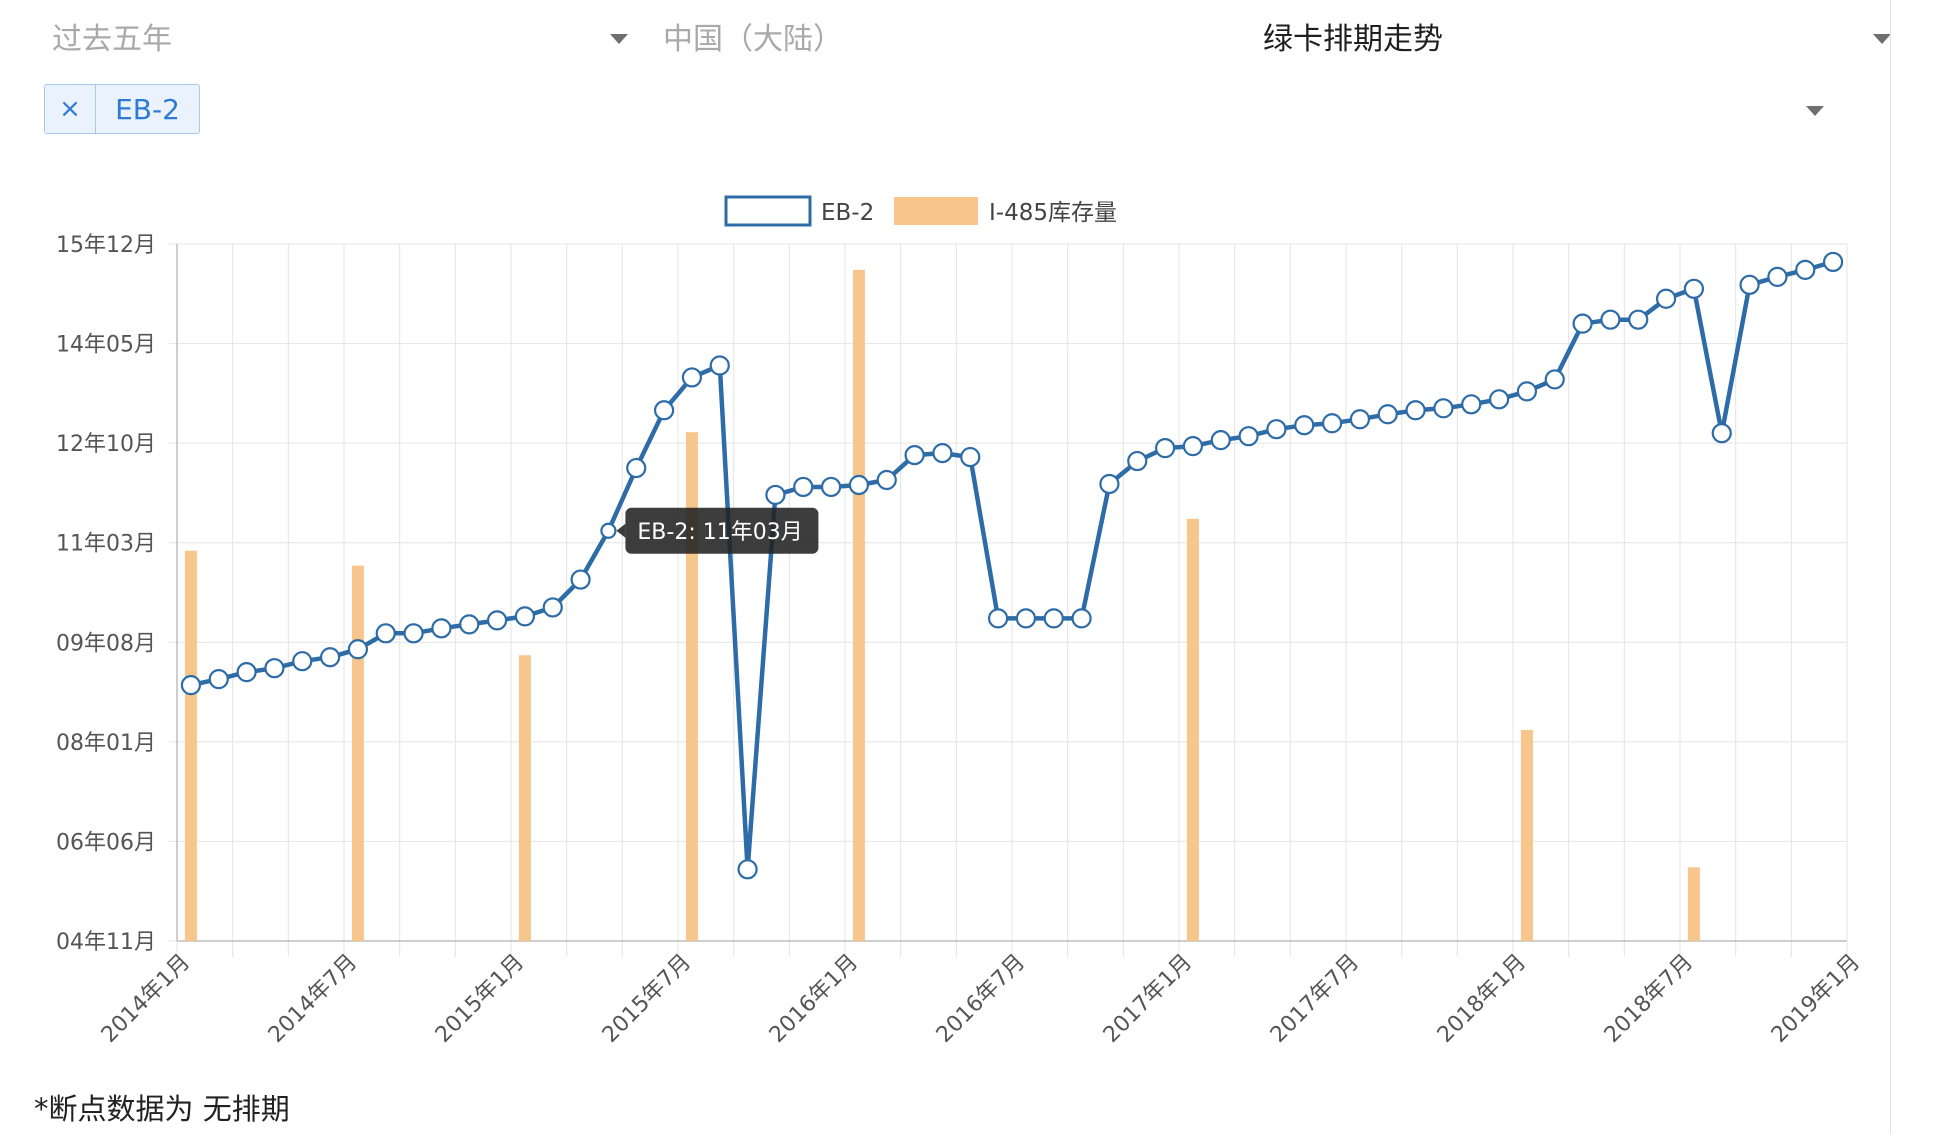  I want to click on country-select: 中国（大陆）, so click(1277, 36).